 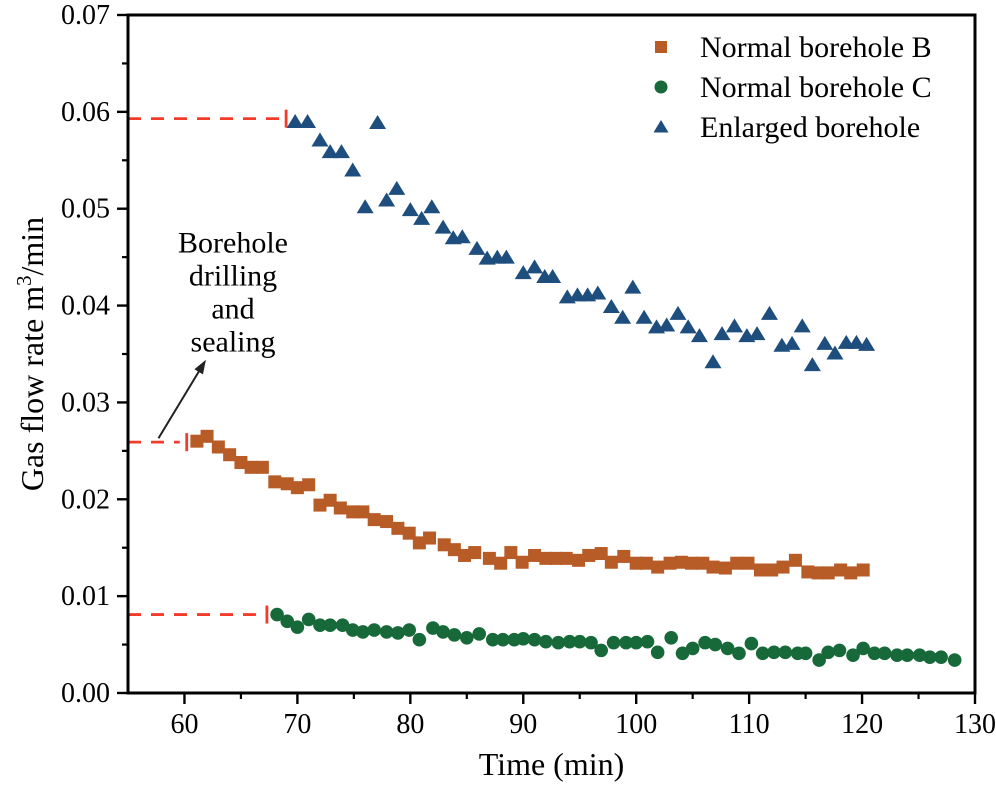 I want to click on legend-label: Normal borehole C, so click(x=816, y=87).